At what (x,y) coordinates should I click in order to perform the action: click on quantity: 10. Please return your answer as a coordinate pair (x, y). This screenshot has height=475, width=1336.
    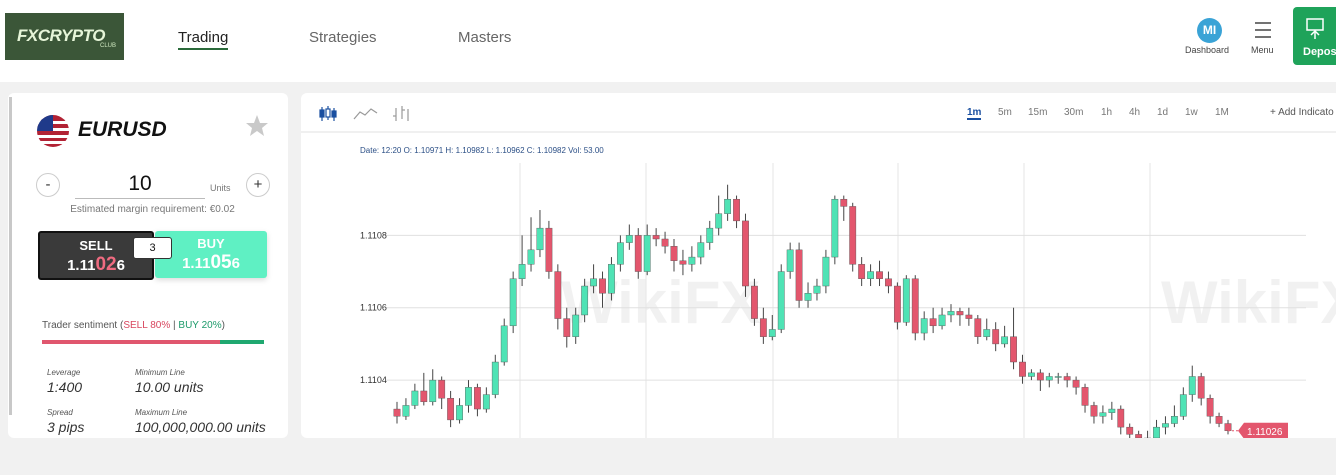
    Looking at the image, I should click on (140, 185).